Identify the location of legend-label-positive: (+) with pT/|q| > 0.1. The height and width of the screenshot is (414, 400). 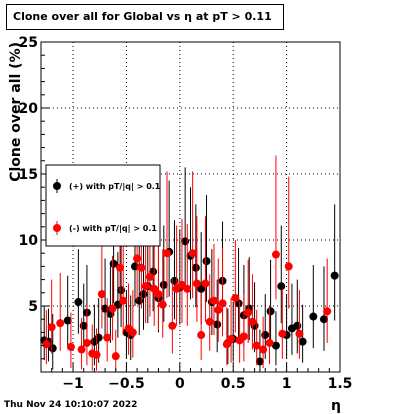
(115, 186).